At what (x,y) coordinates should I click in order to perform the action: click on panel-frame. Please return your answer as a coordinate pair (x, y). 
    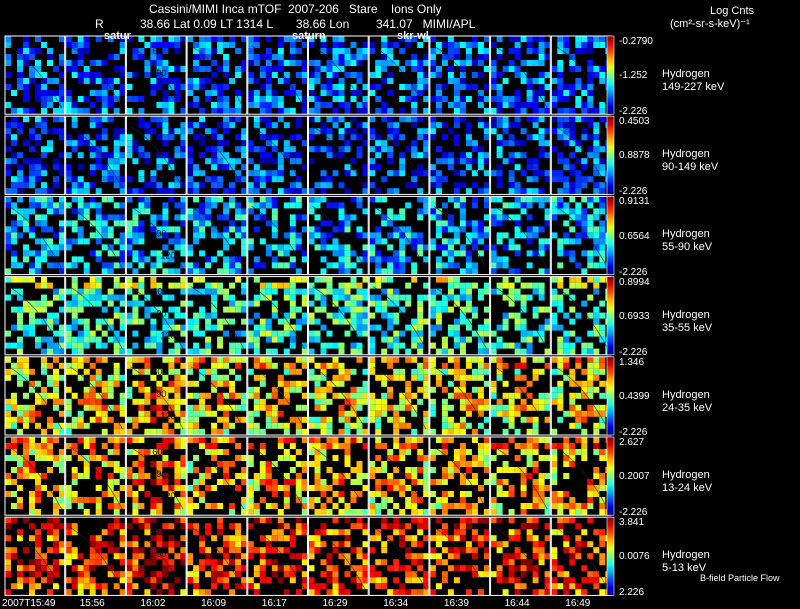
    Looking at the image, I should click on (95, 316).